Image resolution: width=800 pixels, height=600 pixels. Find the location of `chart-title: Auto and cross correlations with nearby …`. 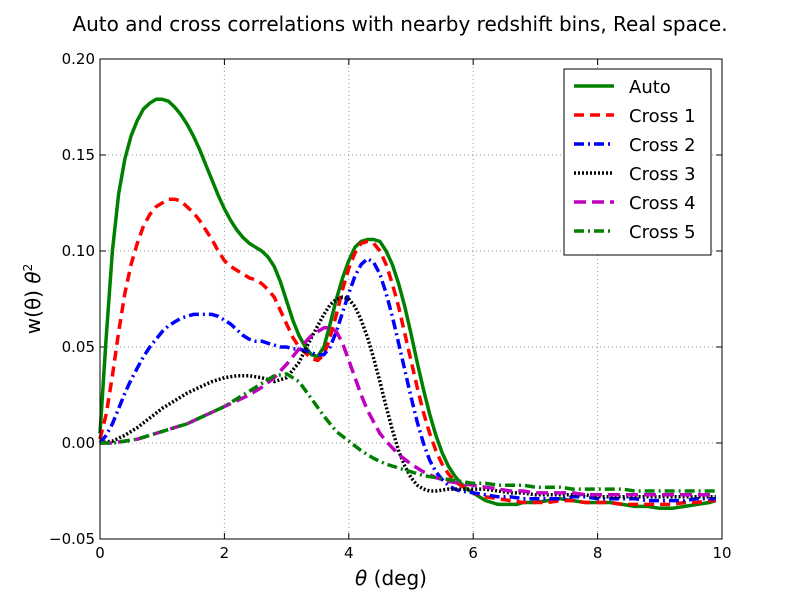

chart-title: Auto and cross correlations with nearby … is located at coordinates (399, 24).